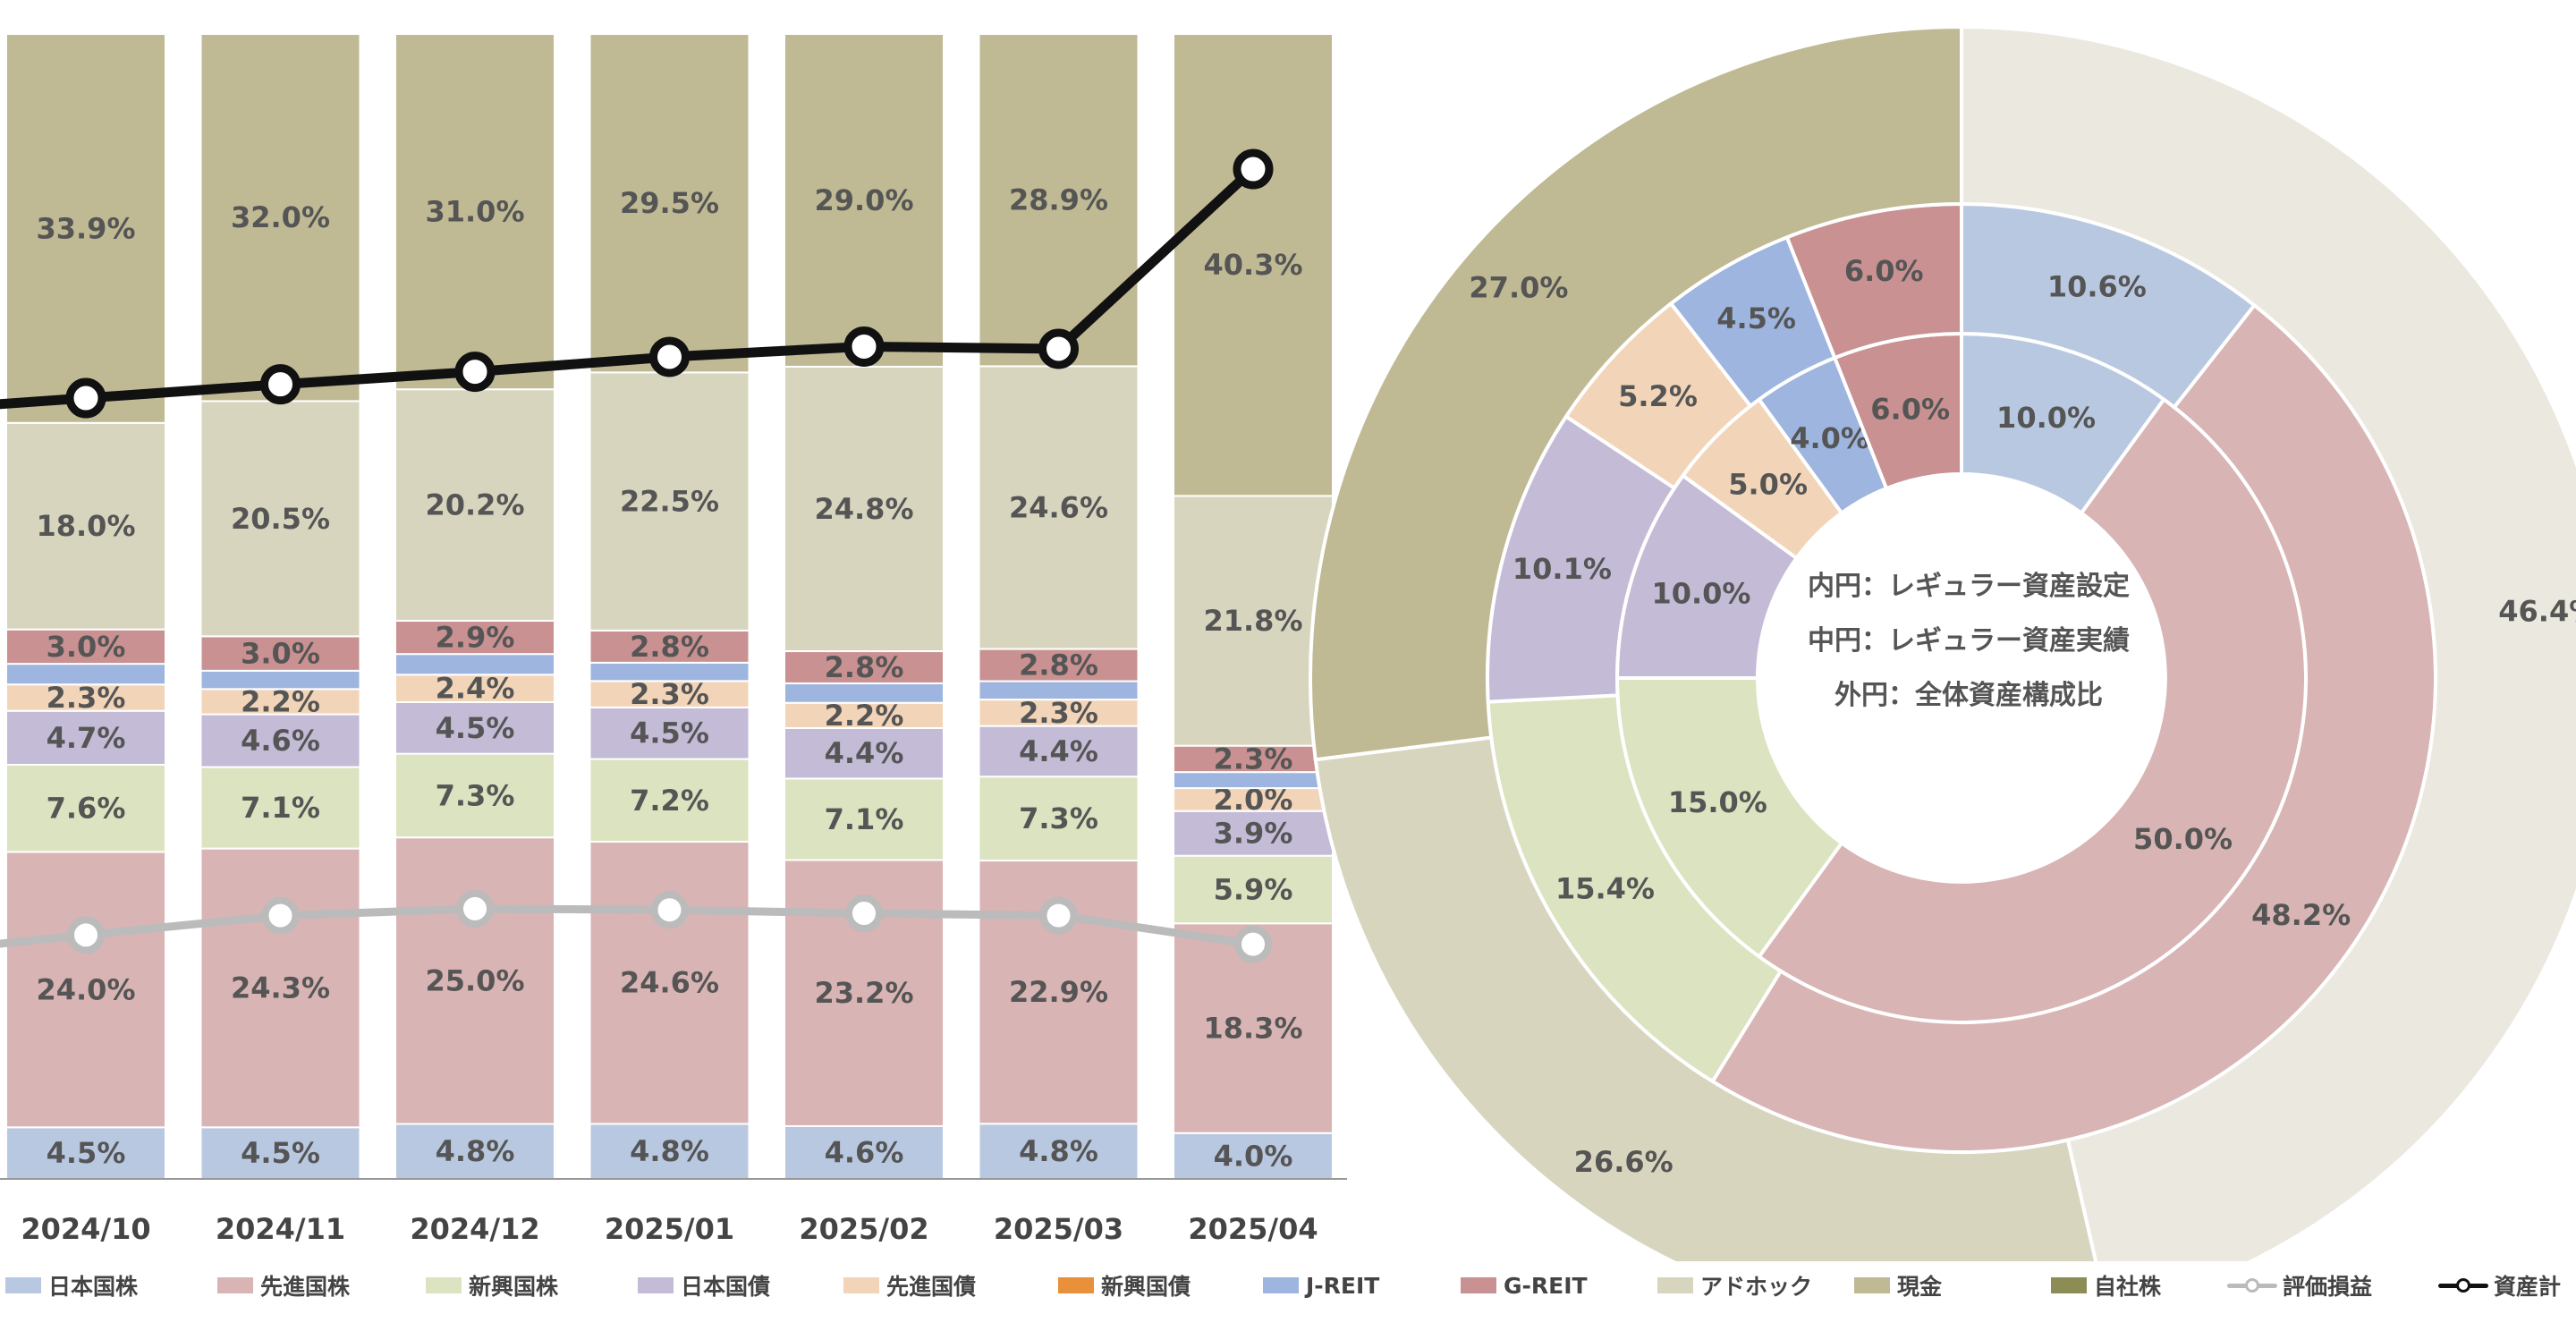 The width and height of the screenshot is (2576, 1331). What do you see at coordinates (1124, 1286) in the screenshot?
I see `legend-item: 新興国債` at bounding box center [1124, 1286].